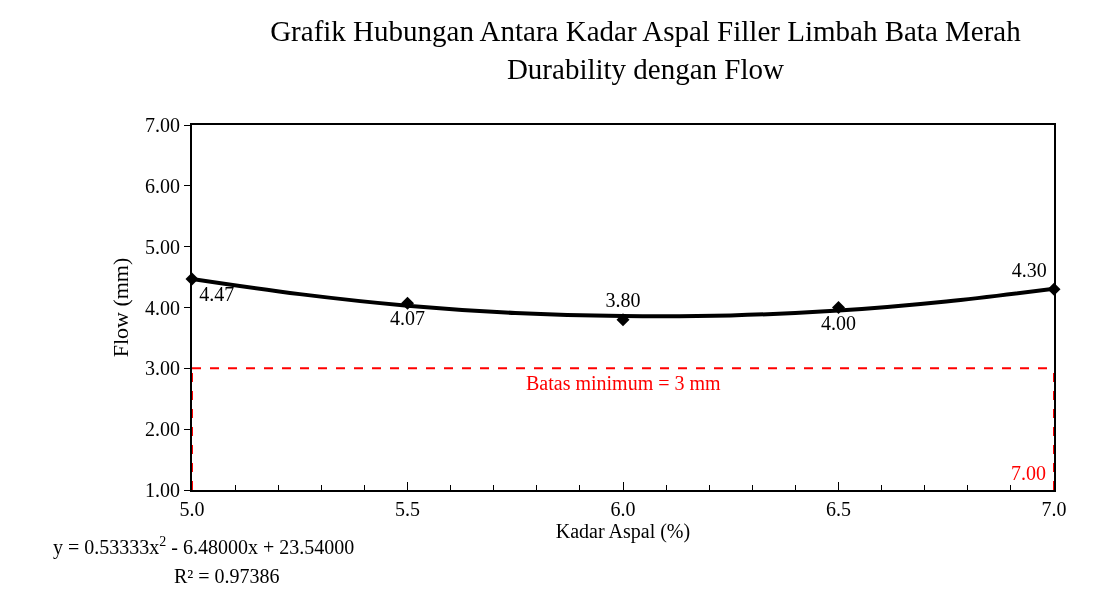 The width and height of the screenshot is (1094, 591). I want to click on chart-title: Grafik Hubungan Antara Kadar Aspal Filler Limbah Bata Merah Durability dengan Flow, so click(646, 50).